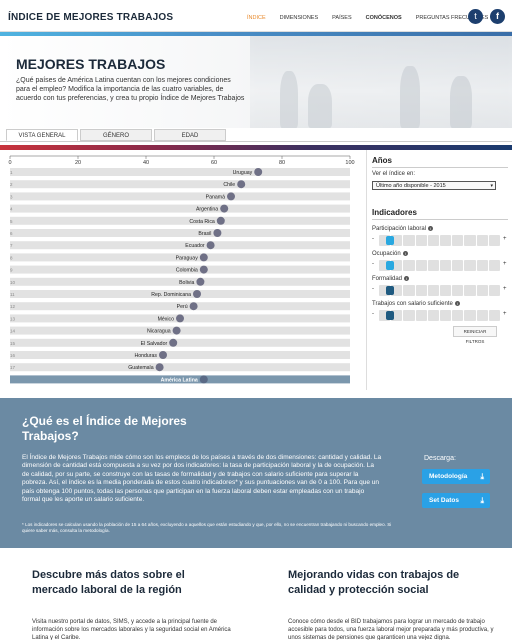  Describe the element at coordinates (497, 16) in the screenshot. I see `facebook-icon: f` at that location.